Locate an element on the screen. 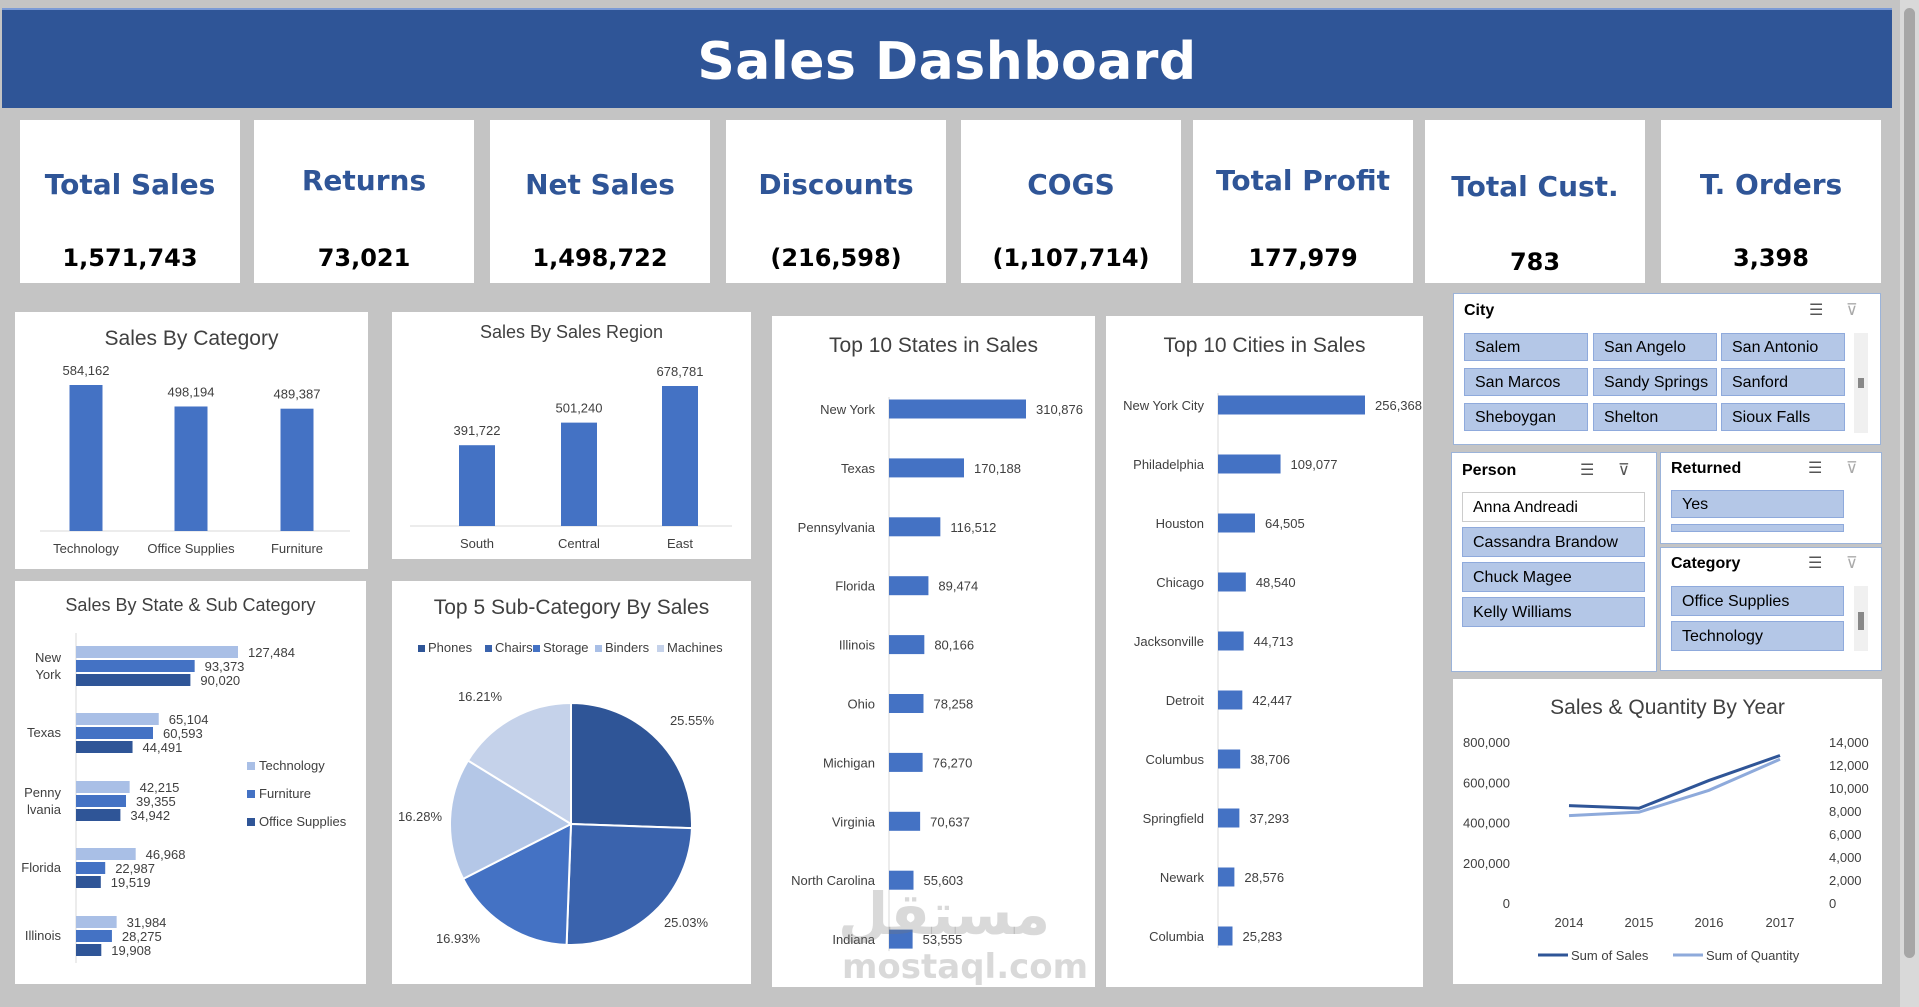 The image size is (1919, 1007). slicer-title: Category is located at coordinates (1706, 563).